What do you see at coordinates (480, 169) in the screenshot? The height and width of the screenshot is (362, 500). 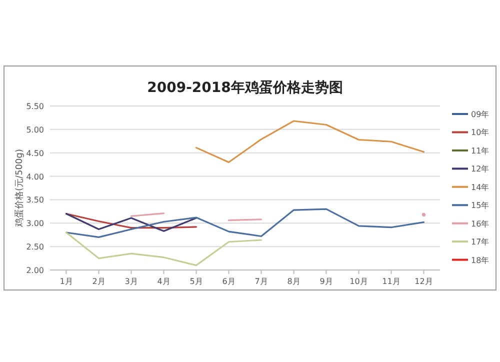 I see `legend-label: 12年` at bounding box center [480, 169].